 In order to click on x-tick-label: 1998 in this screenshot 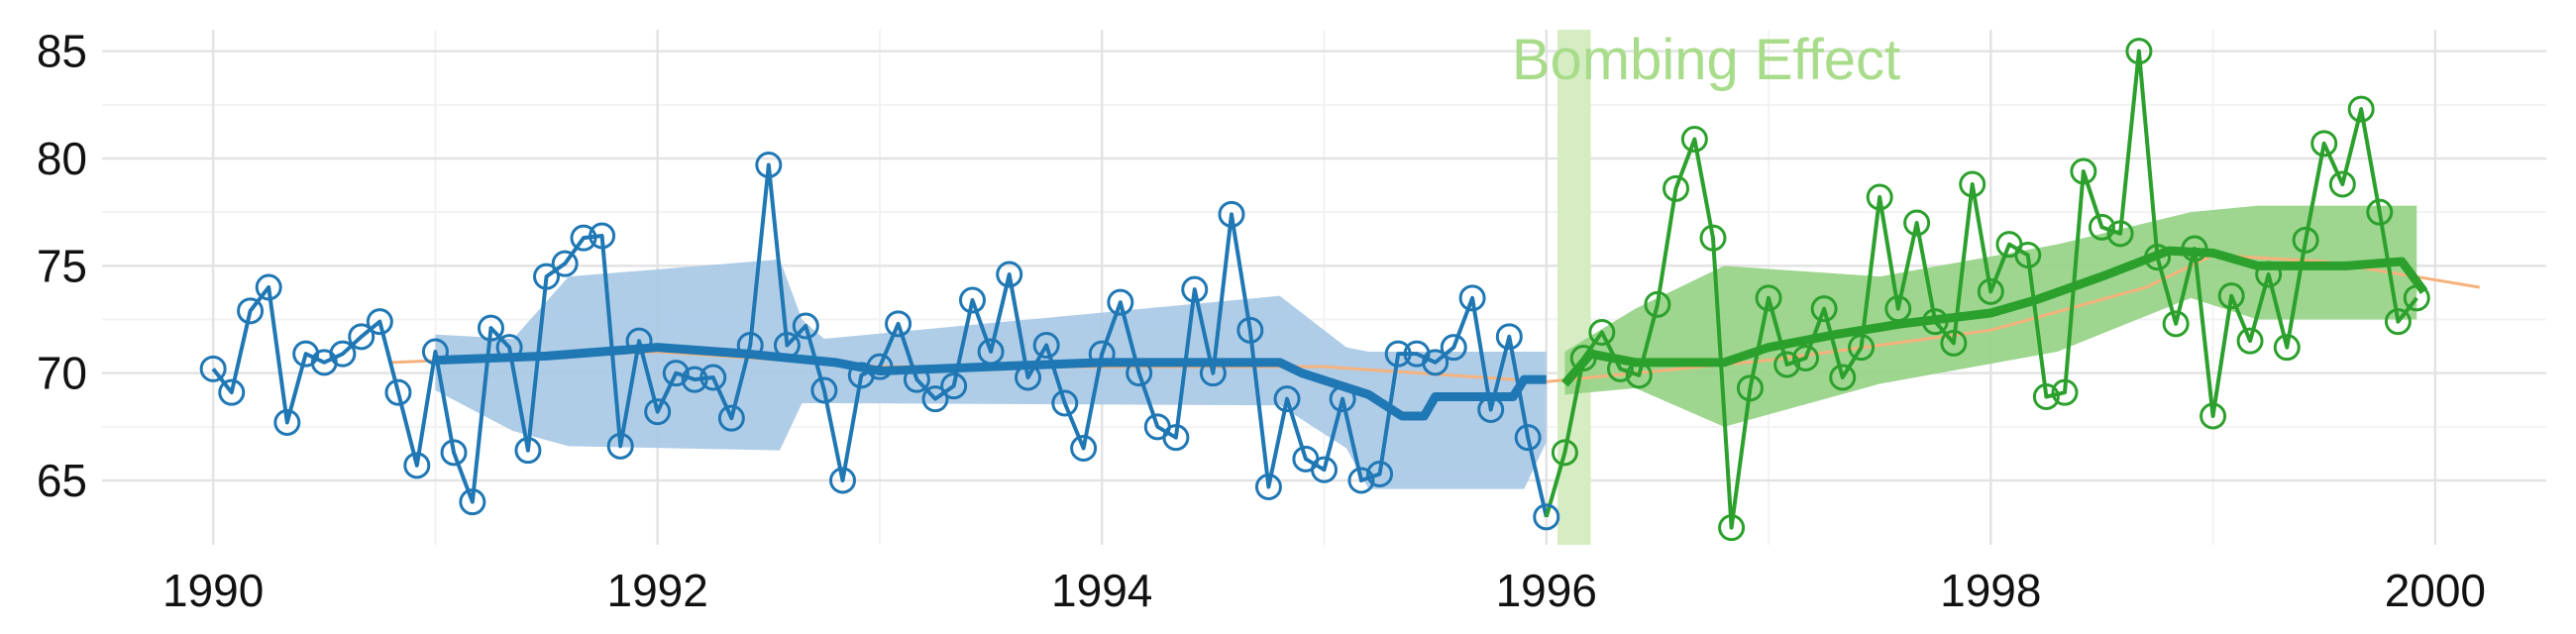, I will do `click(1991, 590)`.